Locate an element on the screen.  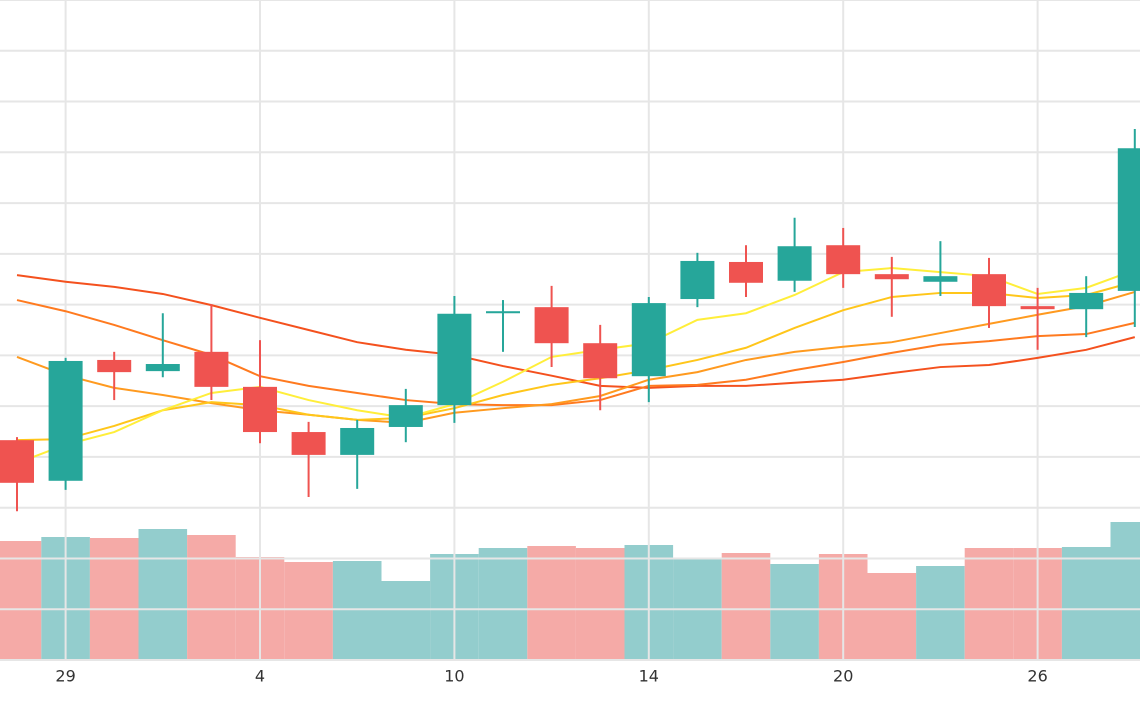
x-tick-label: 10 is located at coordinates (454, 676).